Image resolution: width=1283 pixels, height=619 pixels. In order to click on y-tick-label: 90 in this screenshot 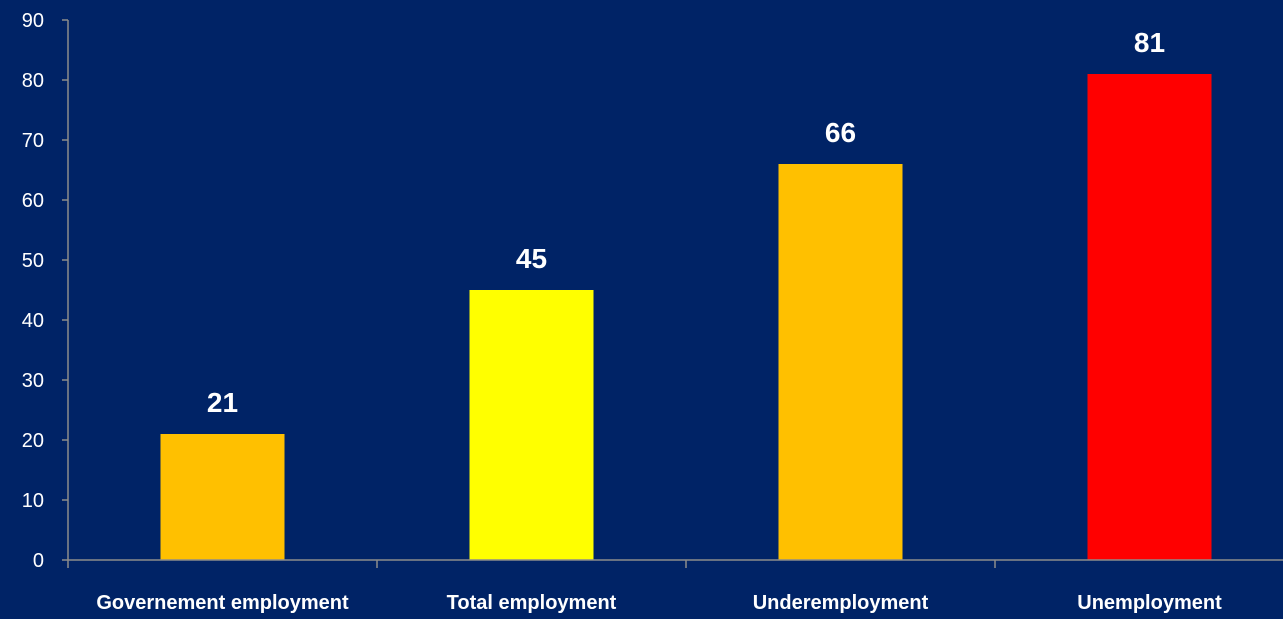, I will do `click(33, 21)`.